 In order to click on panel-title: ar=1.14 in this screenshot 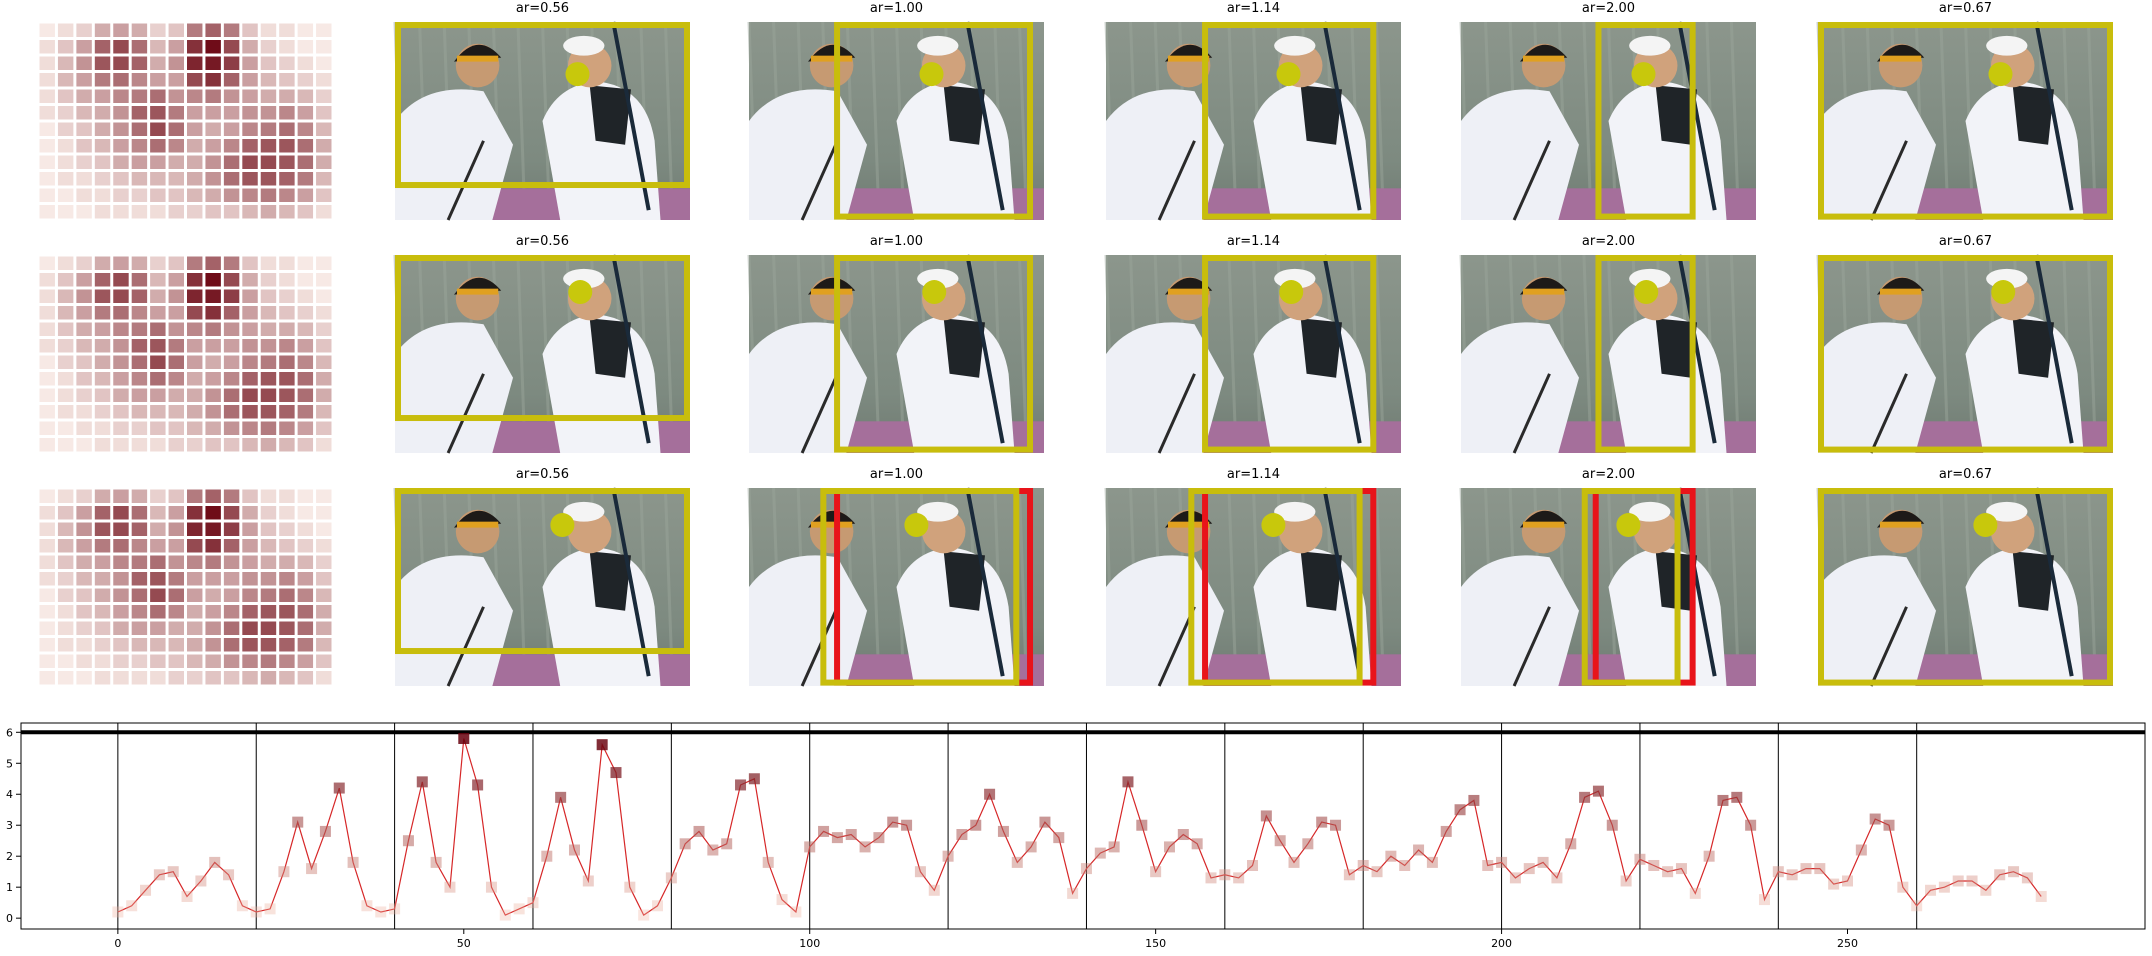, I will do `click(1253, 8)`.